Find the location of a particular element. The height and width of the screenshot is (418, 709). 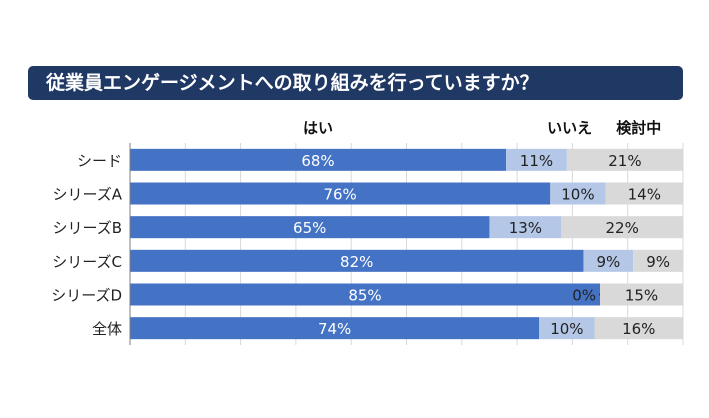

data-label: 21% is located at coordinates (624, 161).